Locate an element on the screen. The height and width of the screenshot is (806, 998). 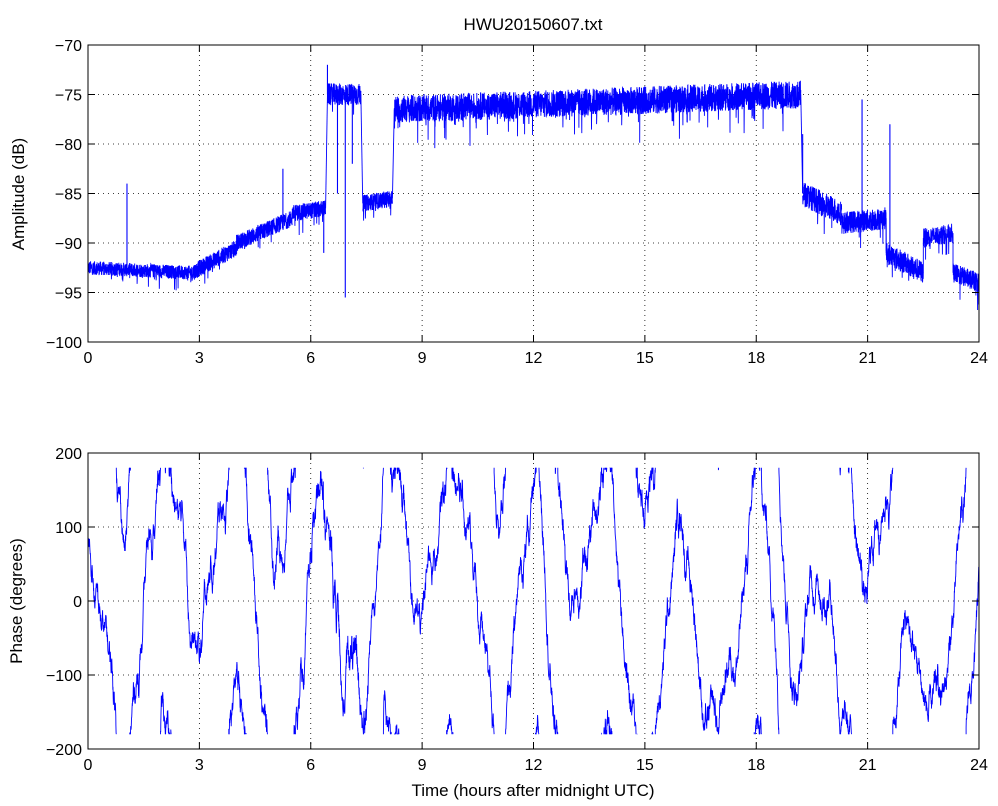
amplitude-xtick-label: 6 is located at coordinates (310, 358).